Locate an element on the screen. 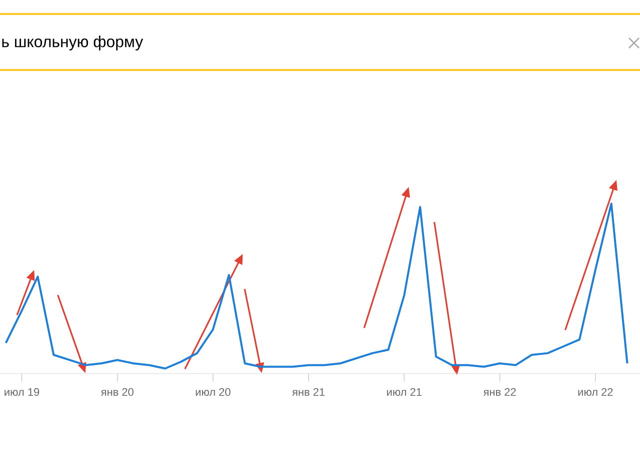 Image resolution: width=640 pixels, height=462 pixels. x-tick-label: июл 19 is located at coordinates (22, 392).